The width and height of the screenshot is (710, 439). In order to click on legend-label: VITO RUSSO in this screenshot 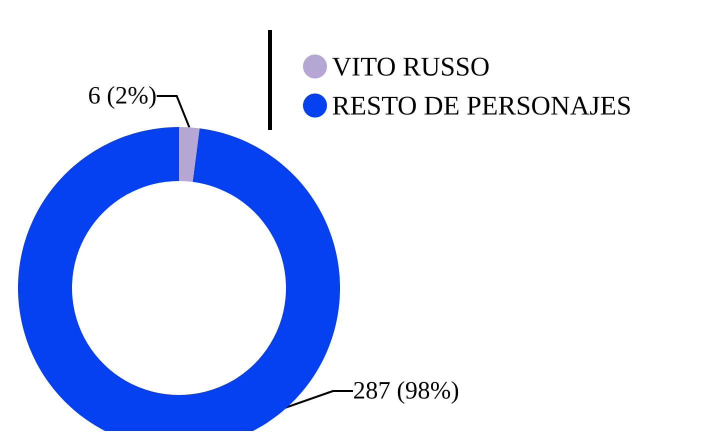, I will do `click(411, 67)`.